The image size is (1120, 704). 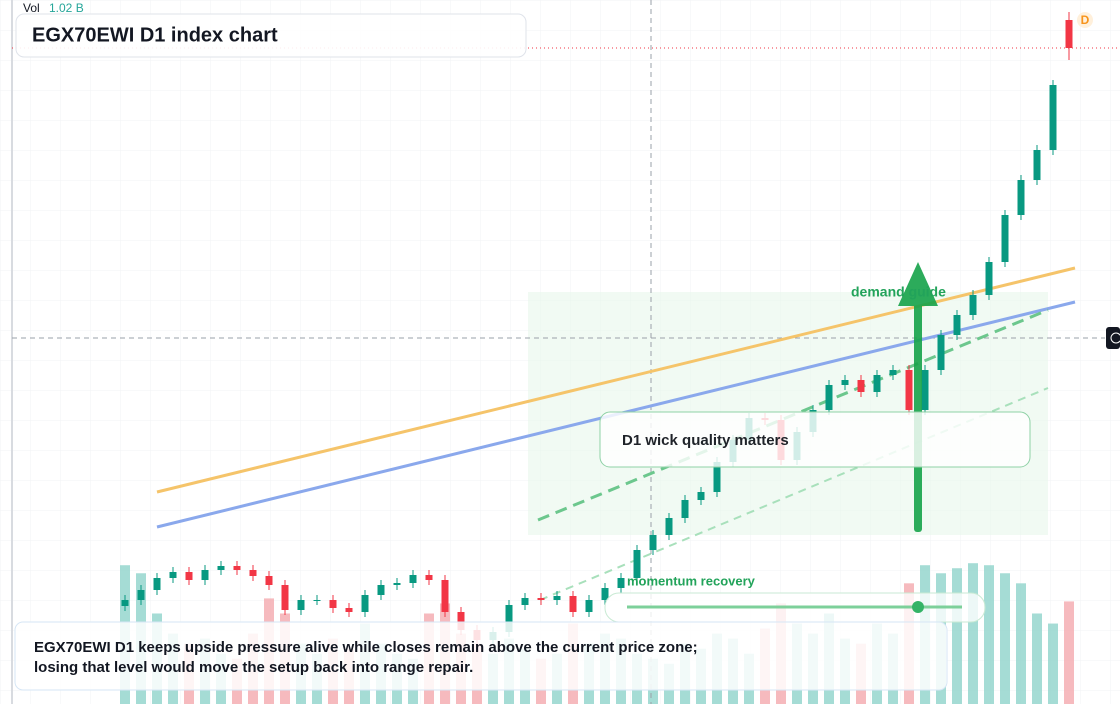 I want to click on annotation: demand guide, so click(x=898, y=292).